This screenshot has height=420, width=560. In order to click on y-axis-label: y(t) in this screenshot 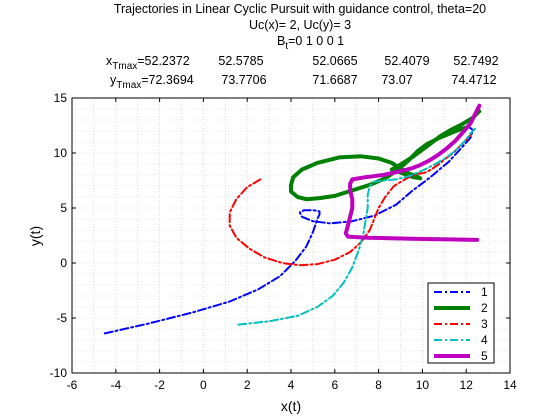, I will do `click(35, 236)`.